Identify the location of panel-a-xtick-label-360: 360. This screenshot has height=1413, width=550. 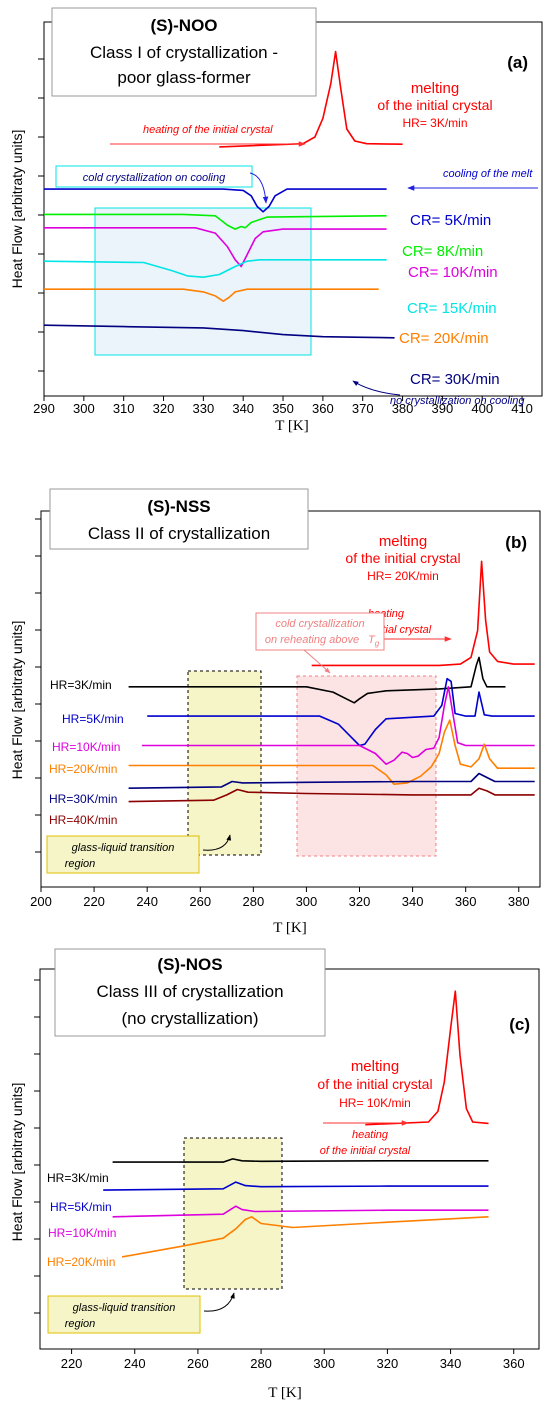
(323, 408).